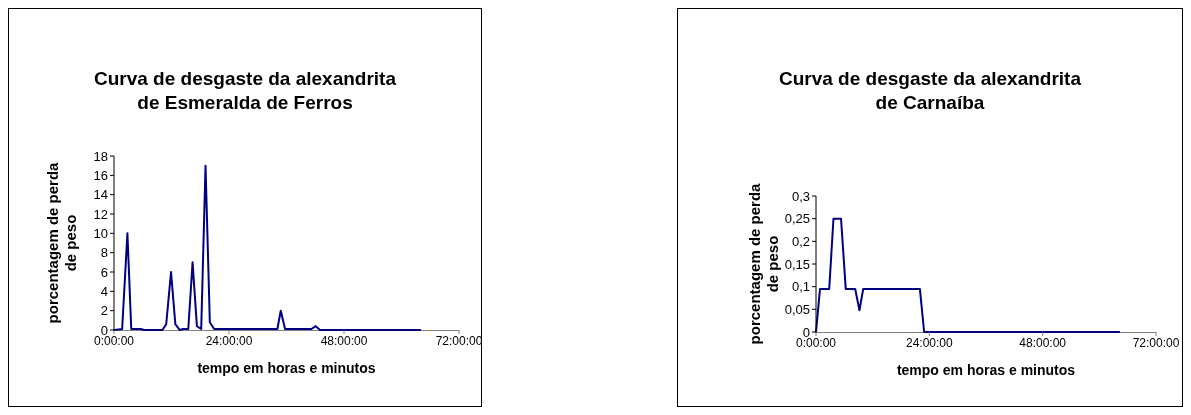 This screenshot has height=415, width=1191. I want to click on y-tick-label: 0,3, so click(800, 196).